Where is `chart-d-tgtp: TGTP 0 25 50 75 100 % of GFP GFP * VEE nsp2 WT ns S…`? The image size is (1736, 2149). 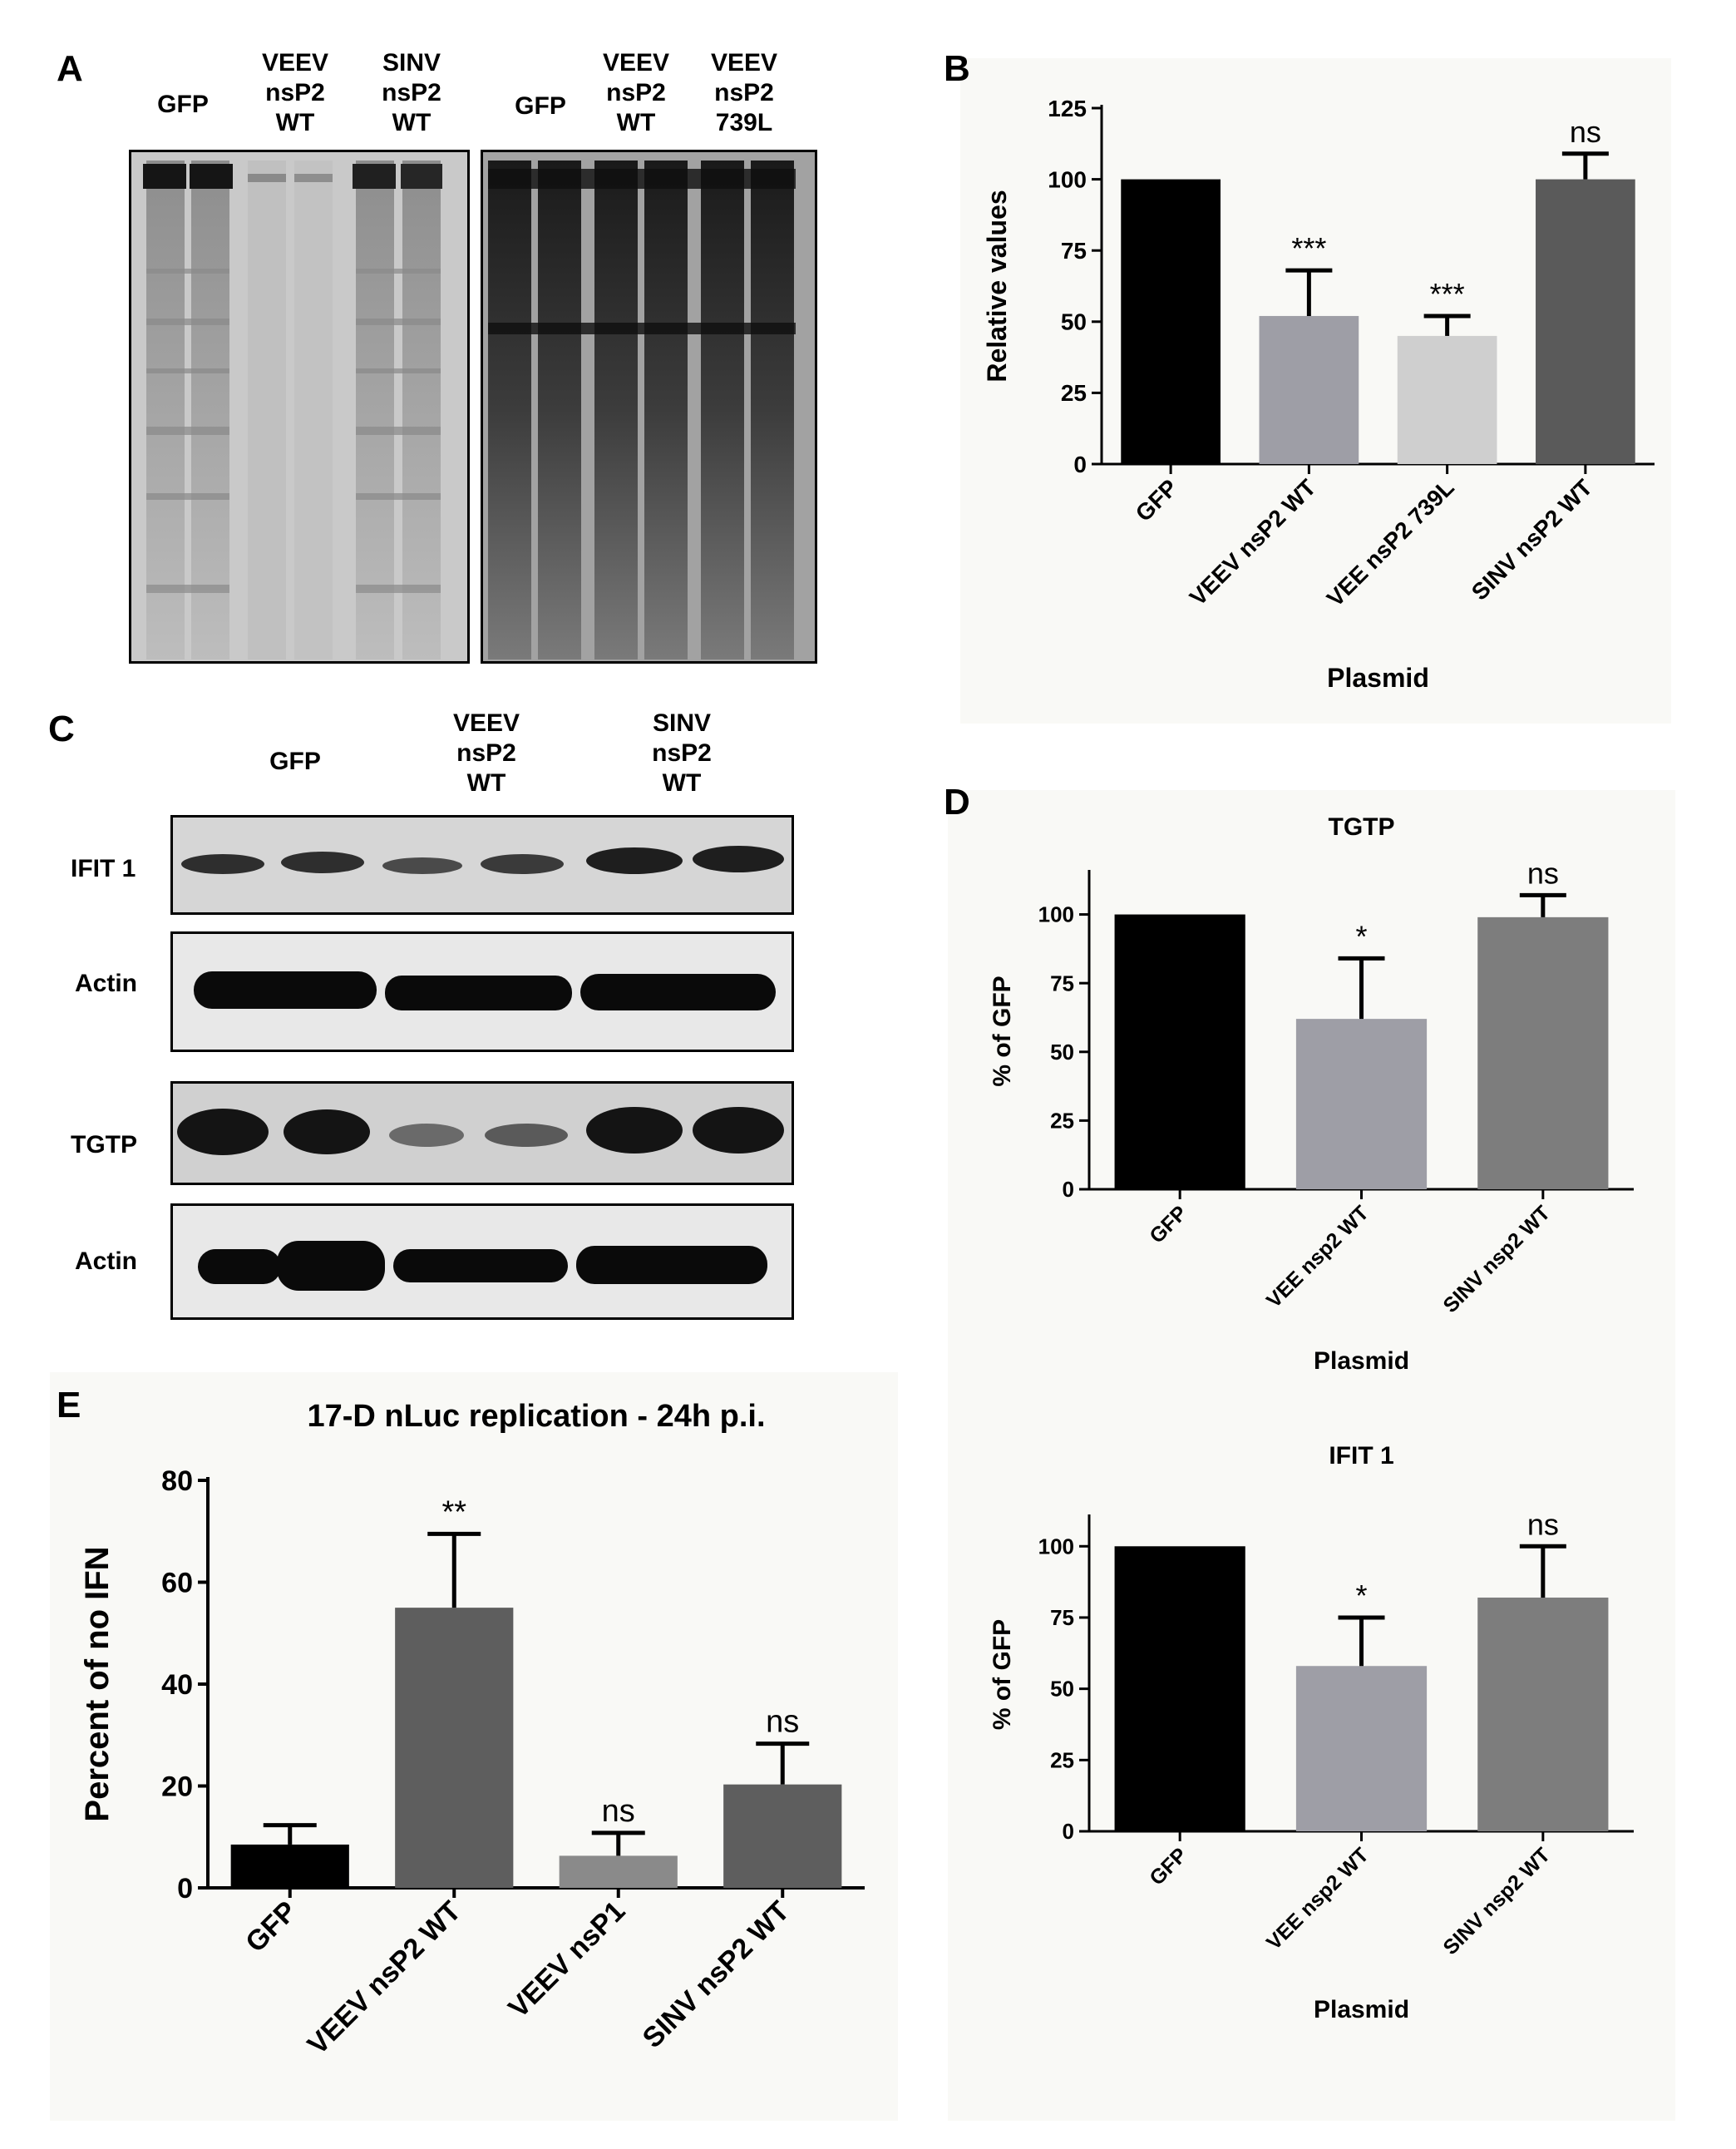 chart-d-tgtp: TGTP 0 25 50 75 100 % of GFP GFP * VEE nsp2 WT ns S… is located at coordinates (1311, 1094).